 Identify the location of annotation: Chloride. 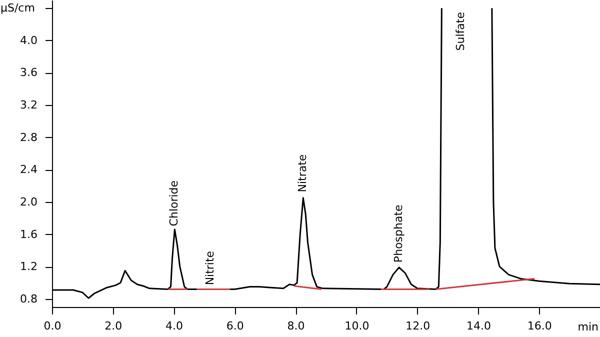
(174, 203).